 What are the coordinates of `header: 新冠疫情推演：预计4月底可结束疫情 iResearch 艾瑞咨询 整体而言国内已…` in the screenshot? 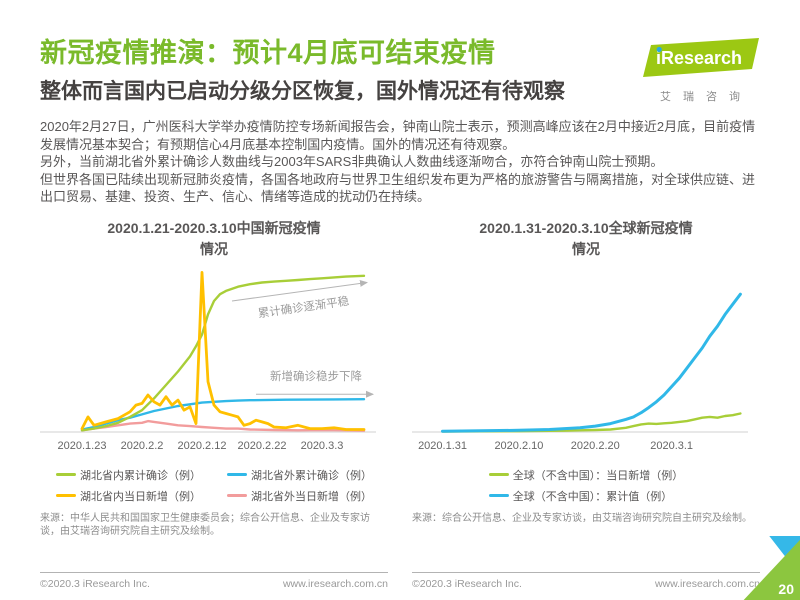 It's located at (400, 71).